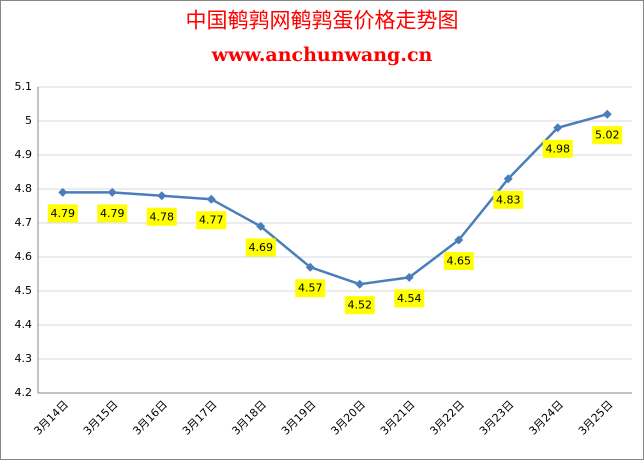 The image size is (644, 460). Describe the element at coordinates (24, 358) in the screenshot. I see `y-tick-label: 4.3` at that location.